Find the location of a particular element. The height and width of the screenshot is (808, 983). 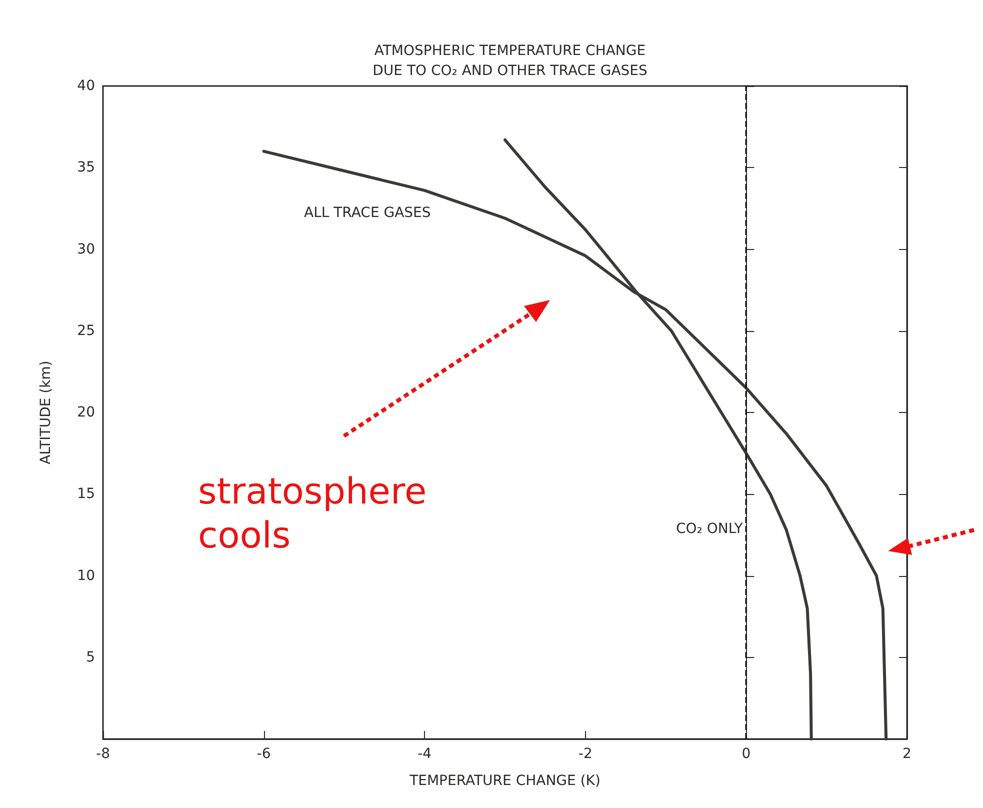

y-tick-label: 25 is located at coordinates (86, 330).